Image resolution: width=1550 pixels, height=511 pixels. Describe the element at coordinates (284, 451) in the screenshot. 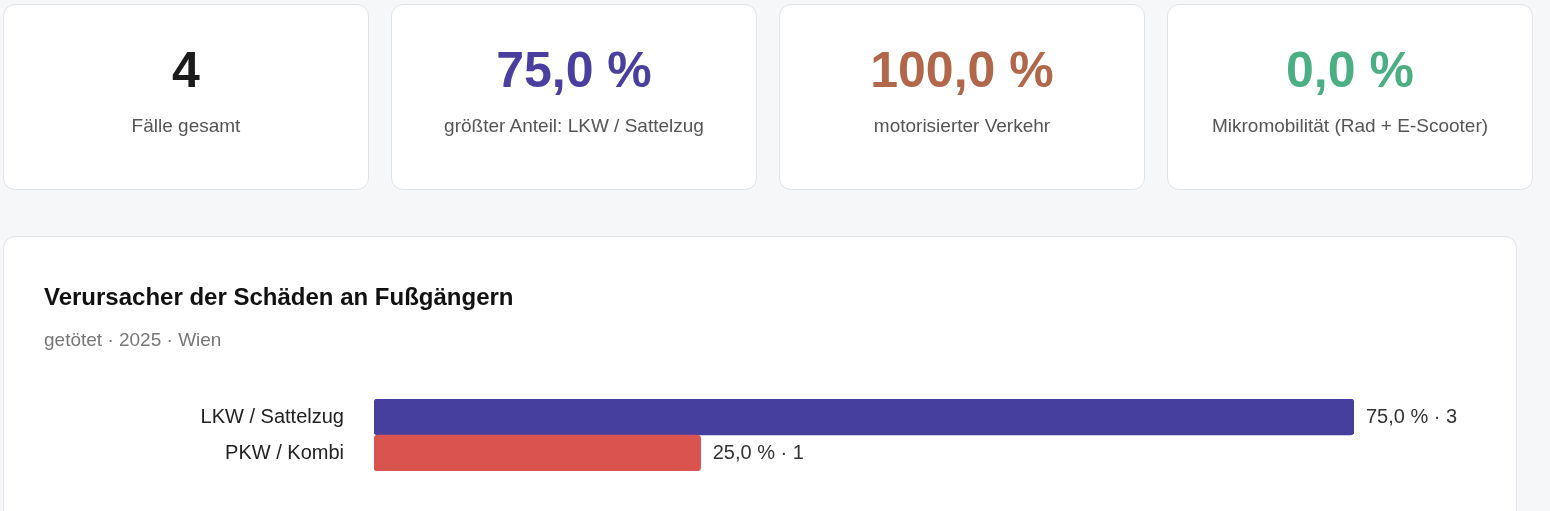

I see `y-tick-label: PKW / Kombi` at that location.